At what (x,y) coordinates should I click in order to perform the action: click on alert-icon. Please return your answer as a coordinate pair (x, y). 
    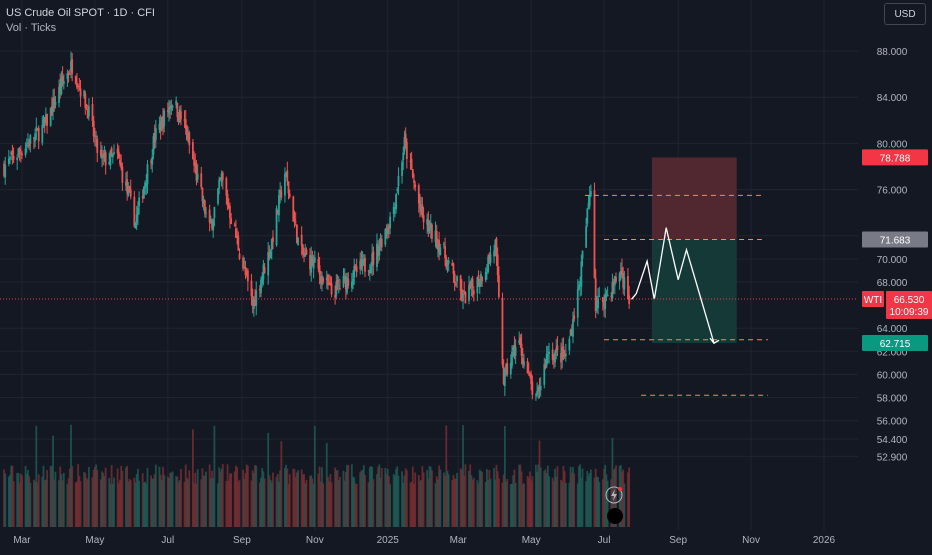
    Looking at the image, I should click on (614, 495).